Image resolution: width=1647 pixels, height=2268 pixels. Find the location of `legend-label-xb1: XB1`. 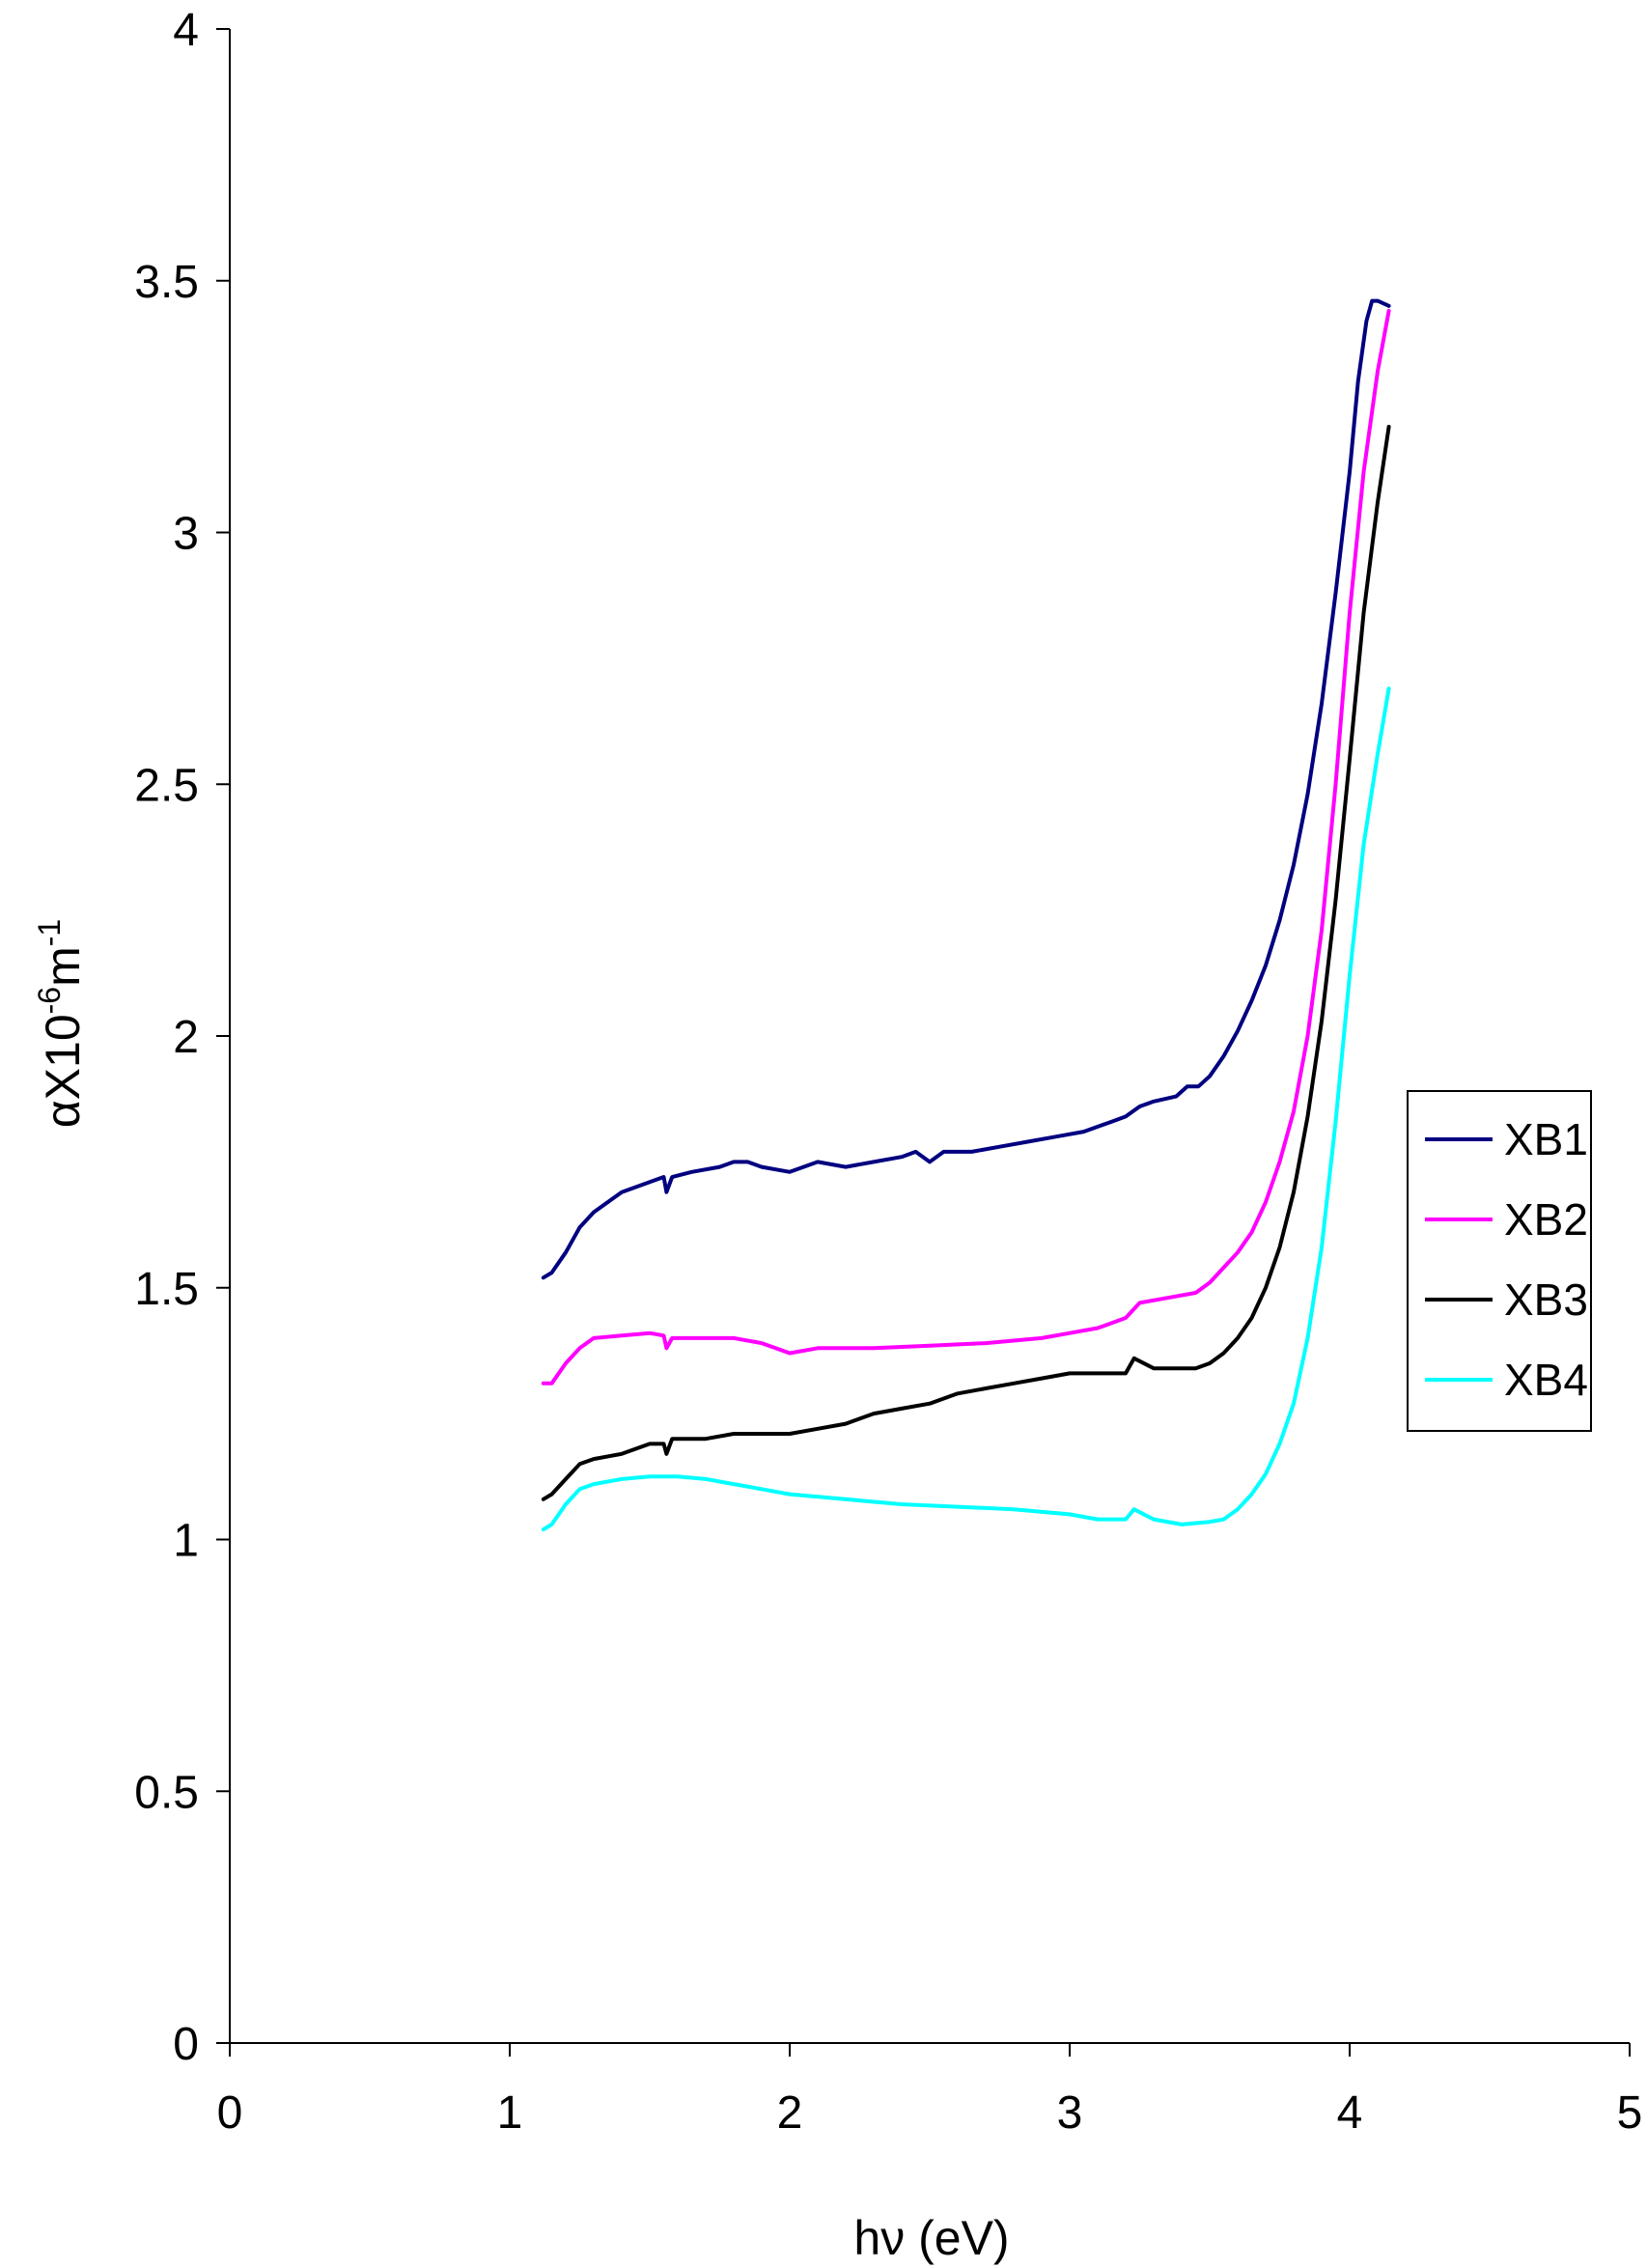

legend-label-xb1: XB1 is located at coordinates (1546, 1139).